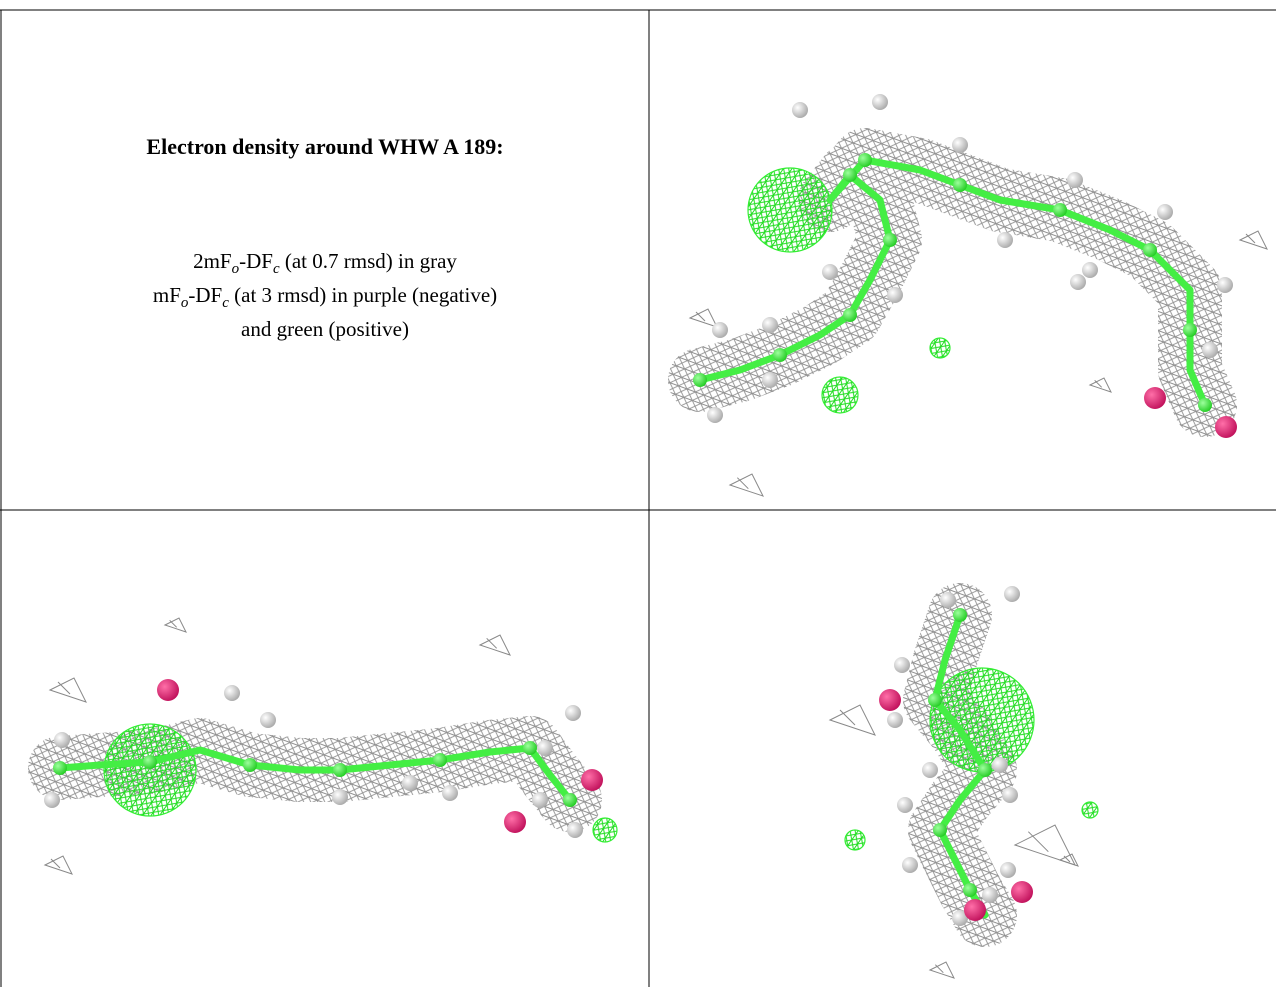 This screenshot has width=1276, height=987. I want to click on legend-line: and green (positive), so click(325, 329).